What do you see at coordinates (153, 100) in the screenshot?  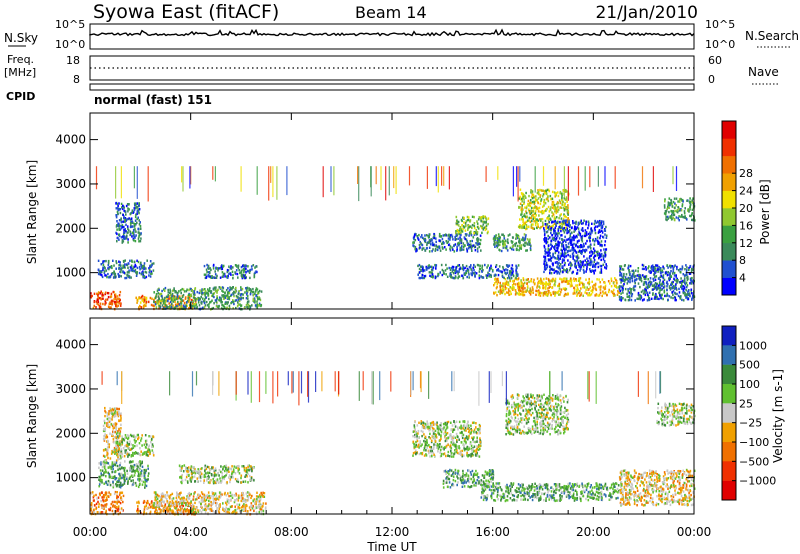 I see `cpid-value: normal (fast) 151` at bounding box center [153, 100].